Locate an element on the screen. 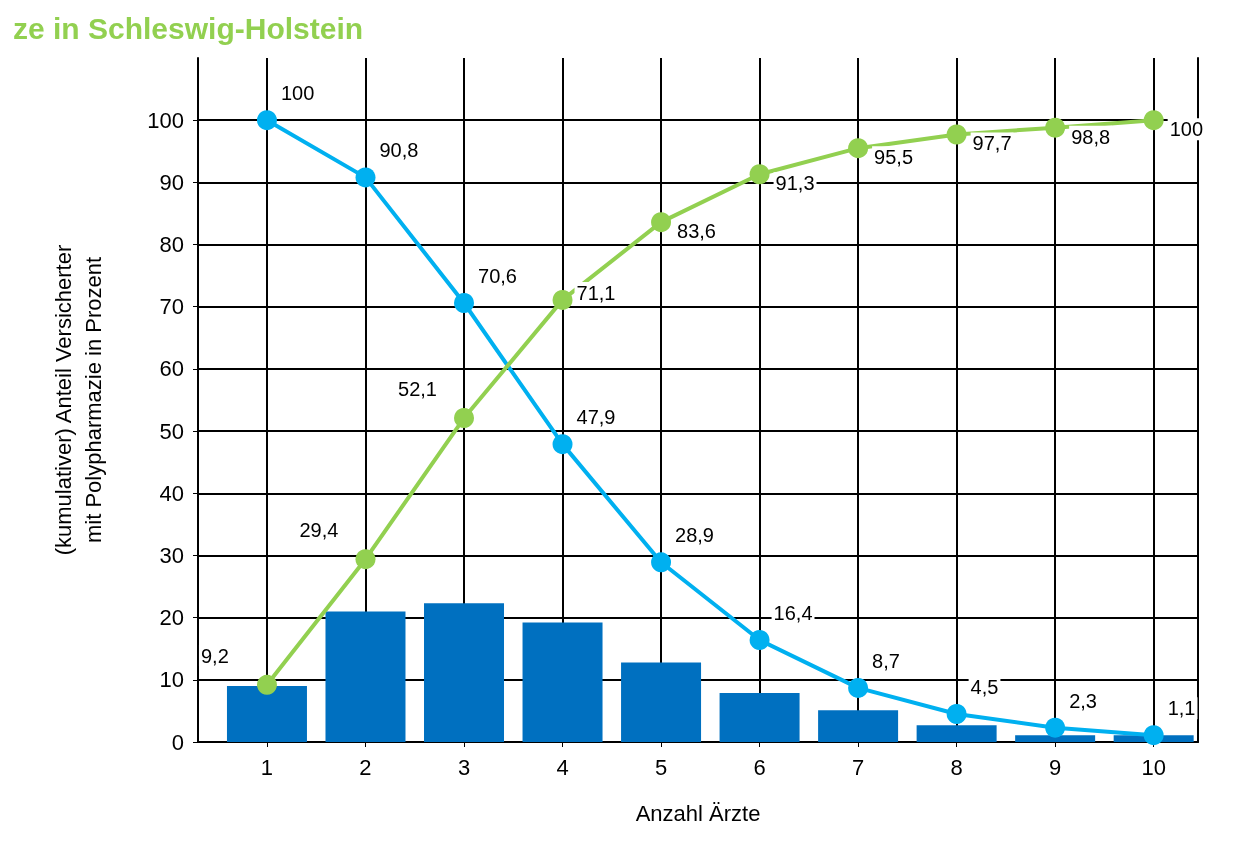  data-label: 28,9 is located at coordinates (694, 535).